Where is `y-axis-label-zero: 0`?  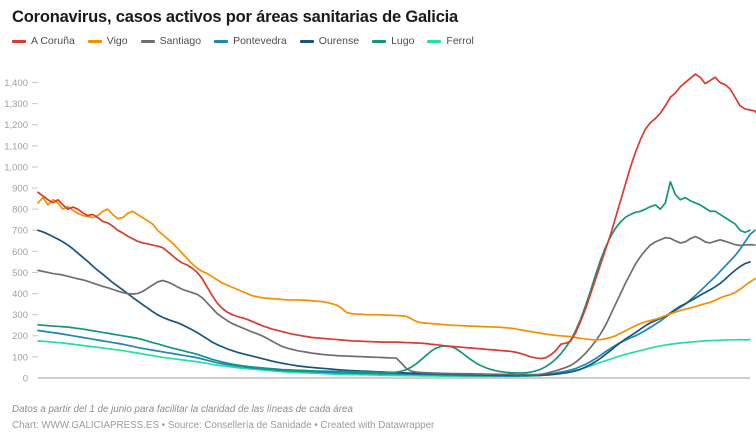
y-axis-label-zero: 0 is located at coordinates (25, 378).